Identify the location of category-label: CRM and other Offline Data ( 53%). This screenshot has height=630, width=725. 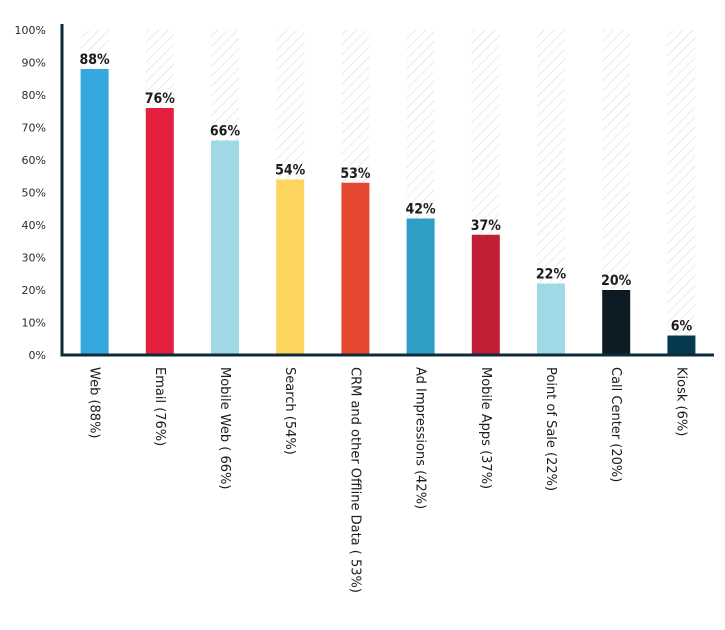
(354, 480).